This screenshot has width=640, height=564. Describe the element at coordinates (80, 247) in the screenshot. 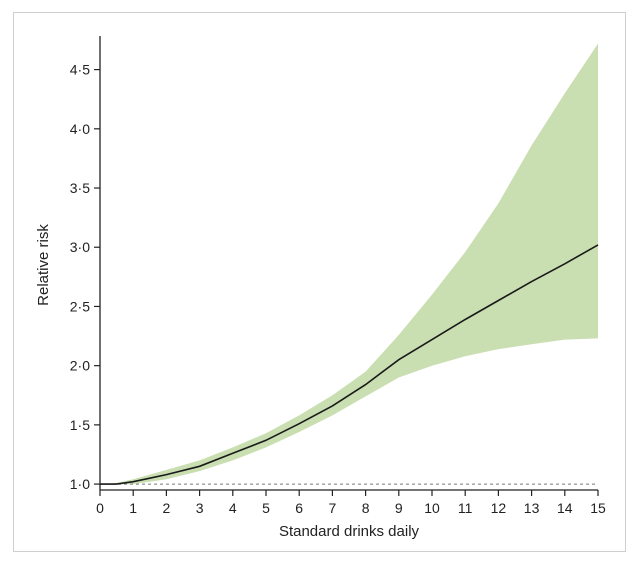

I see `y-tick-label: 3·0` at that location.